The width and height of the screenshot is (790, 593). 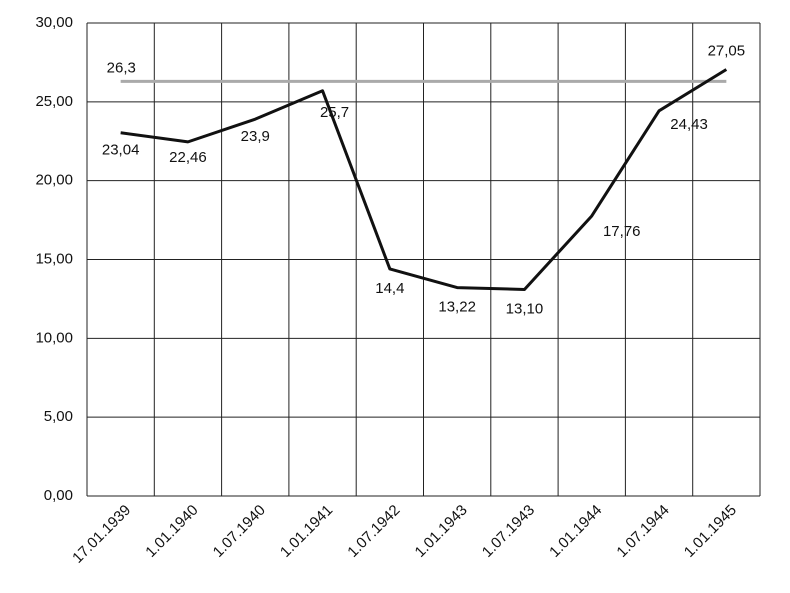 What do you see at coordinates (642, 531) in the screenshot?
I see `x-tick-label: 1.07.1944` at bounding box center [642, 531].